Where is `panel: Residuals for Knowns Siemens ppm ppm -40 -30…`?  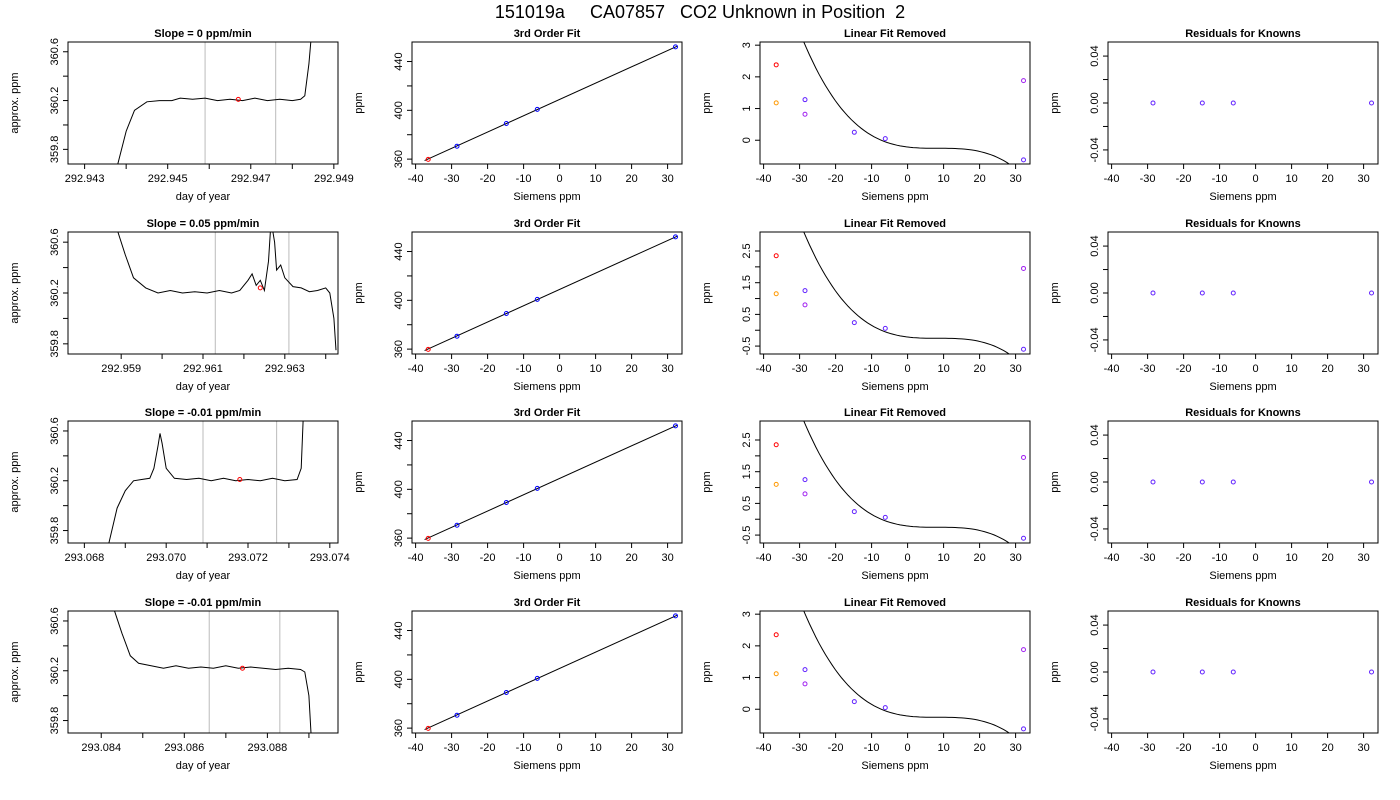
panel: Residuals for Knowns Siemens ppm ppm -40 -30… is located at coordinates (1214, 115).